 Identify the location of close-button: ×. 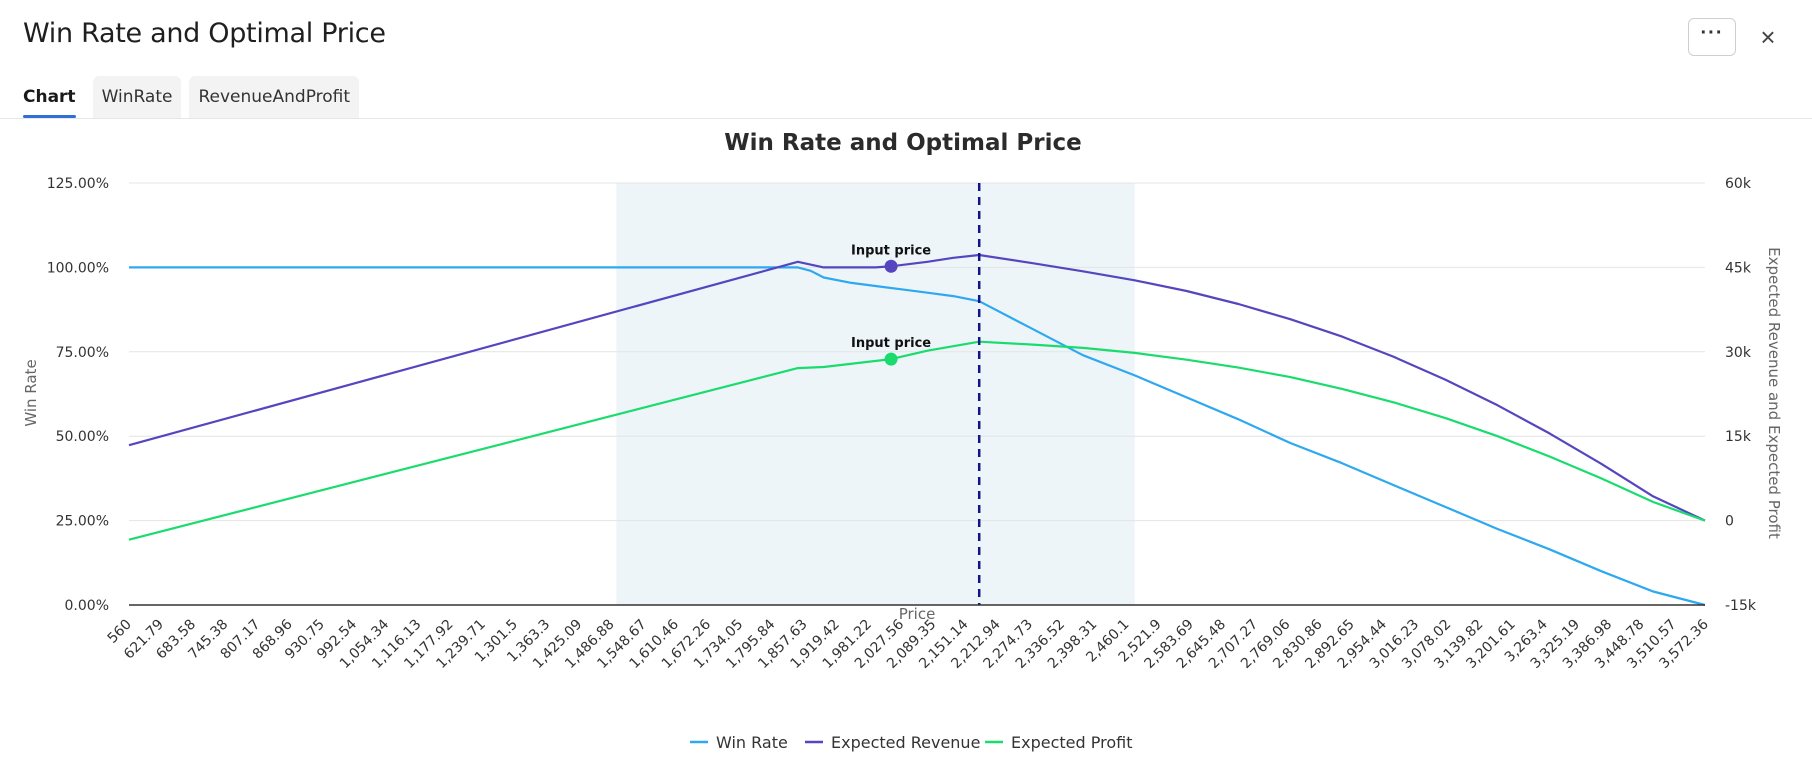
(1768, 37).